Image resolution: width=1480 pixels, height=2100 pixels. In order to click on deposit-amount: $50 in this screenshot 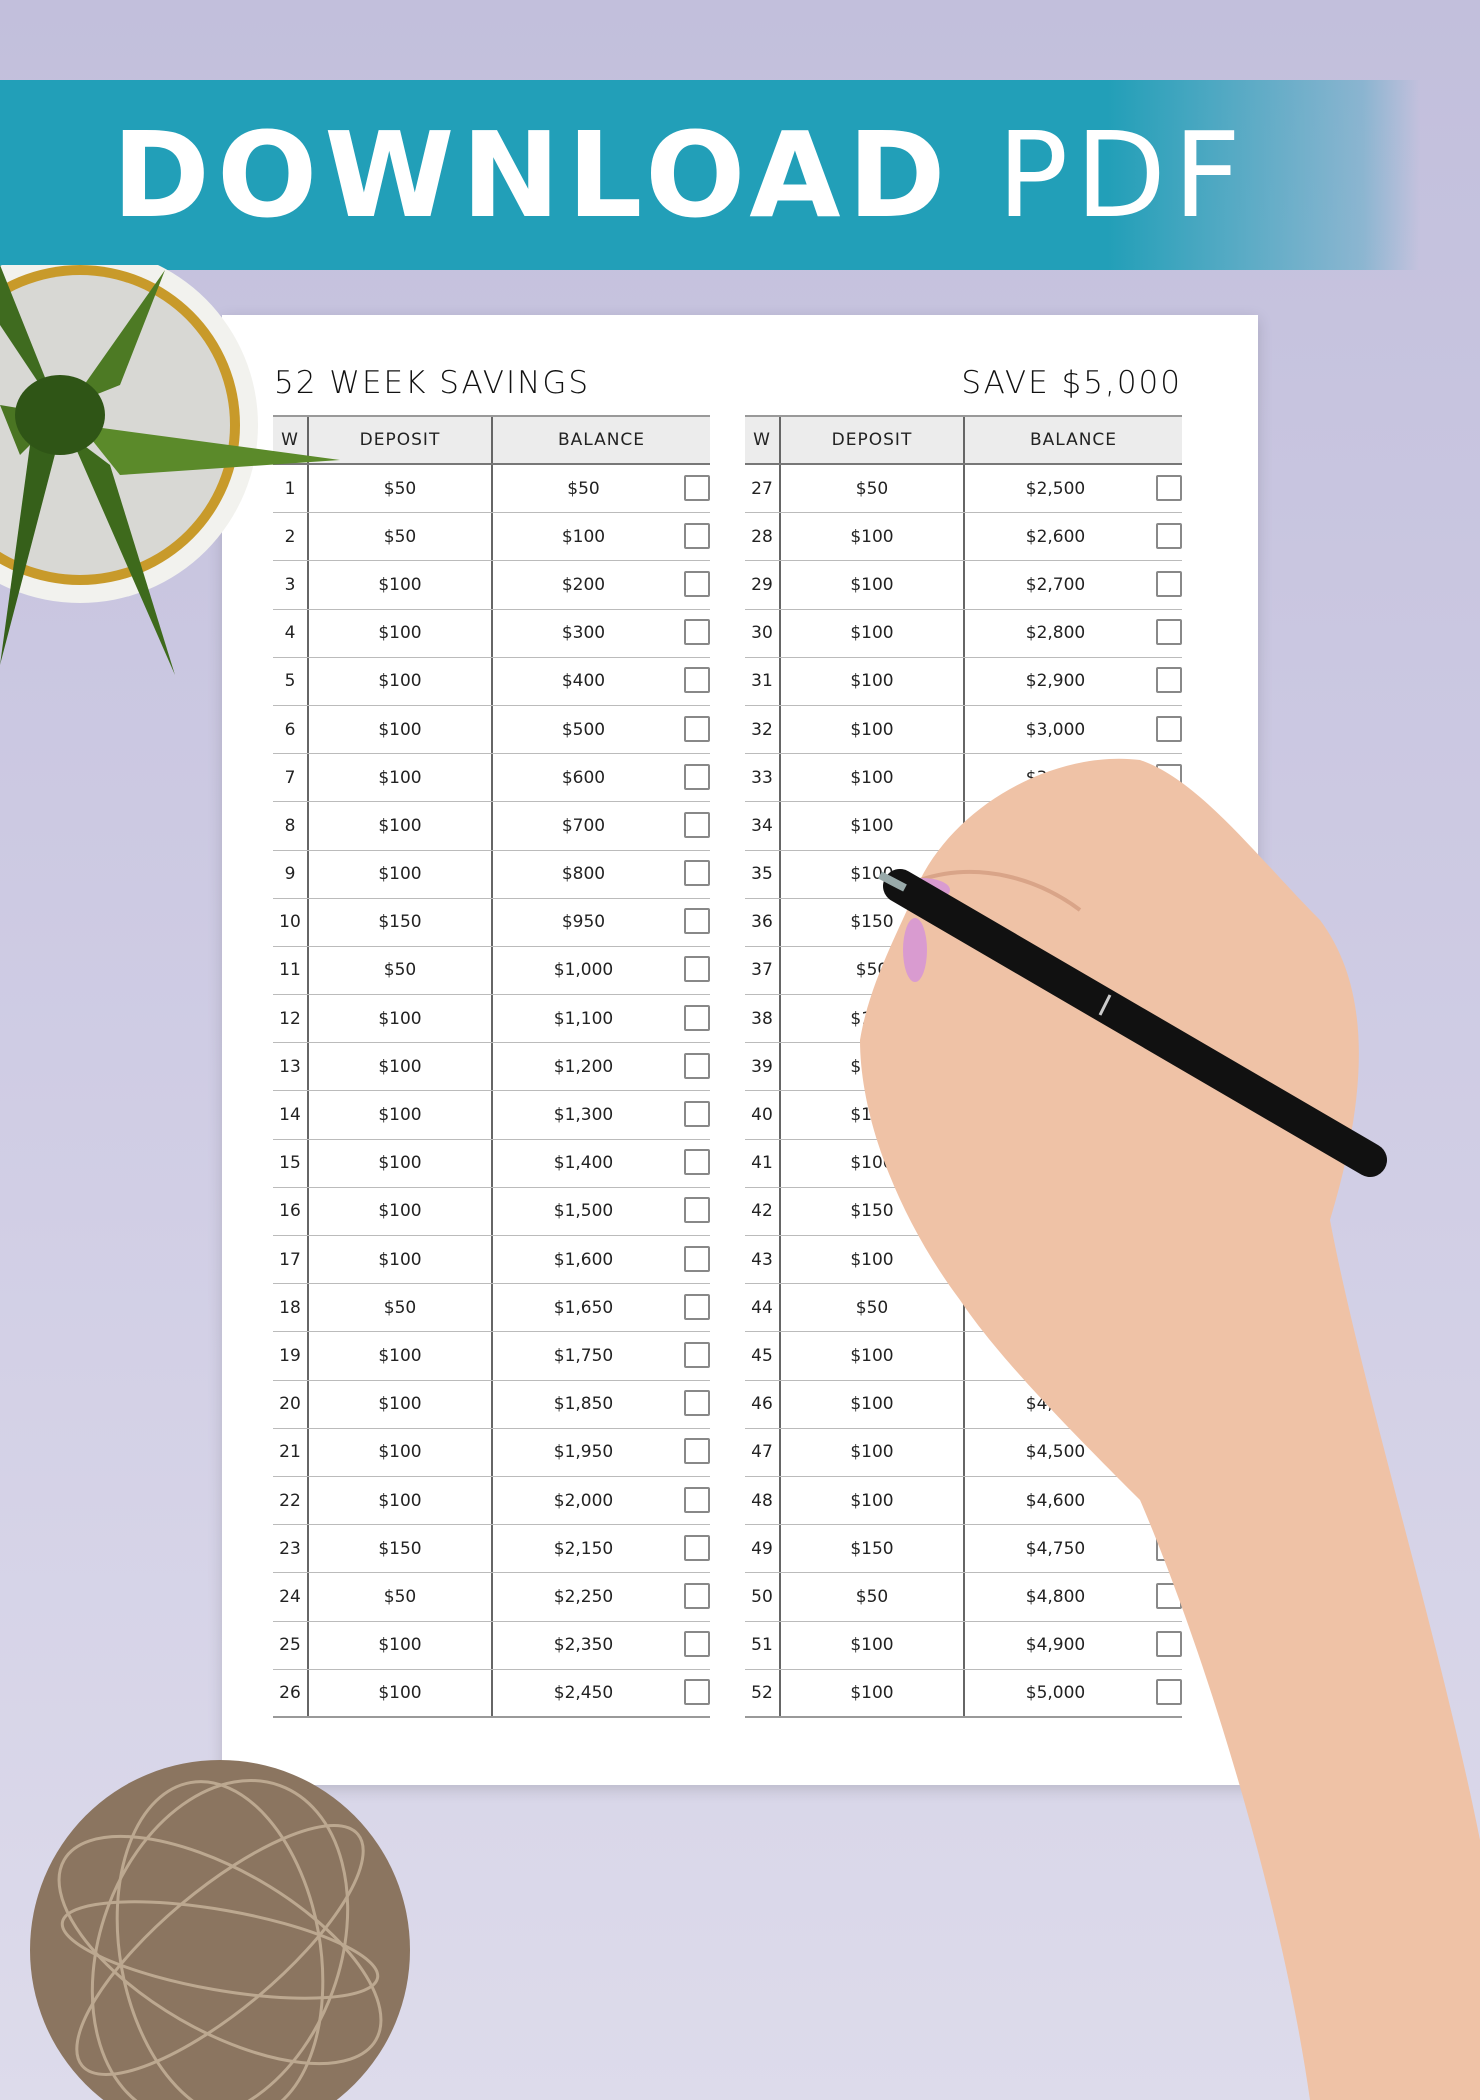, I will do `click(873, 489)`.